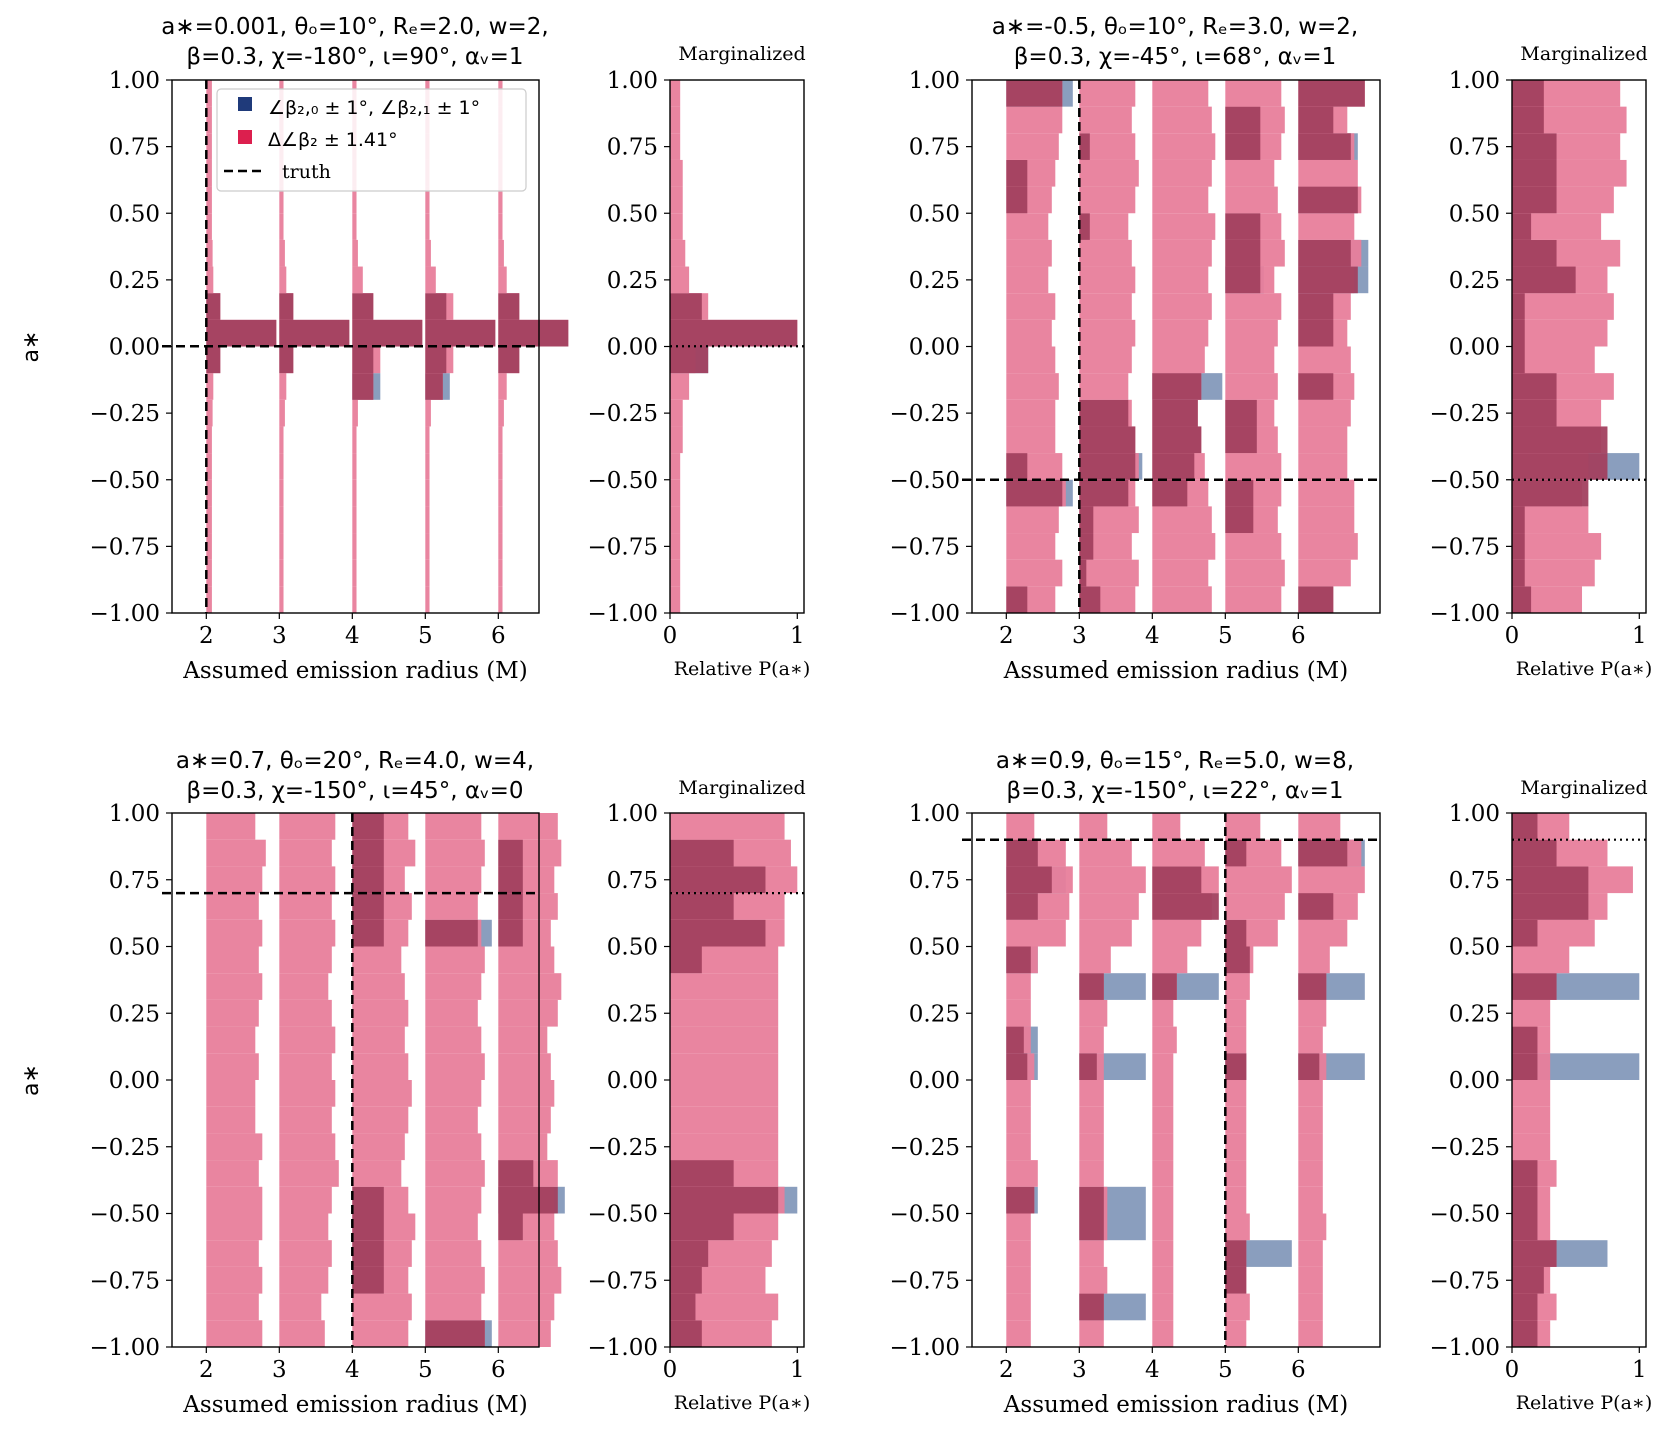 Image resolution: width=1661 pixels, height=1431 pixels. I want to click on y-tick-label: 0.00, so click(134, 1081).